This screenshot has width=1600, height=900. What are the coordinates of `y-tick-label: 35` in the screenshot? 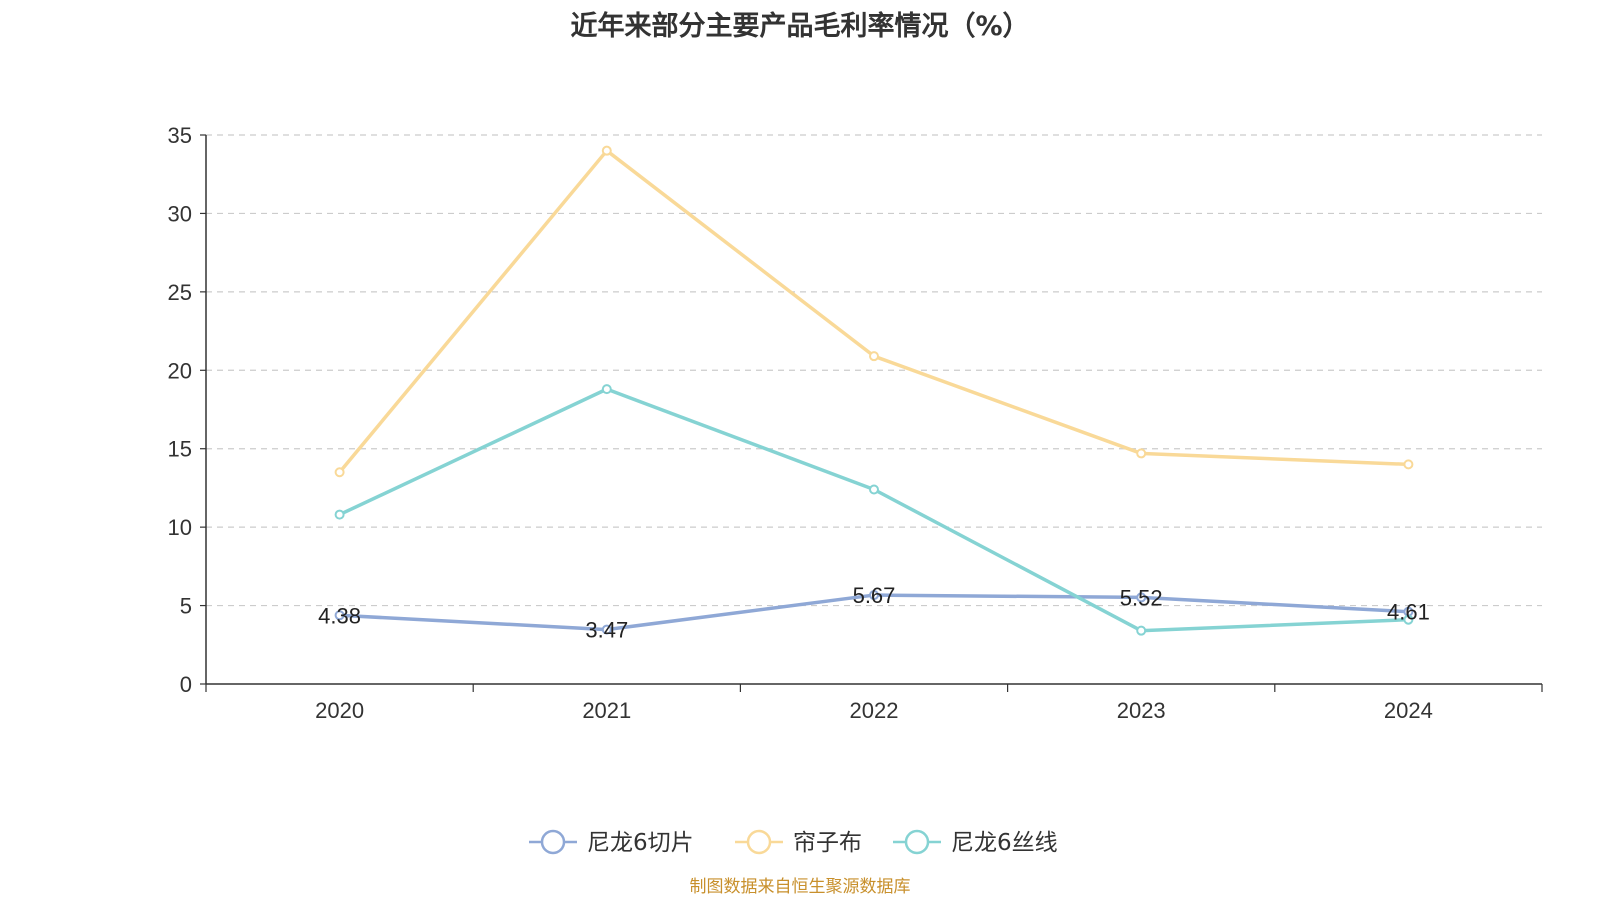 It's located at (180, 135).